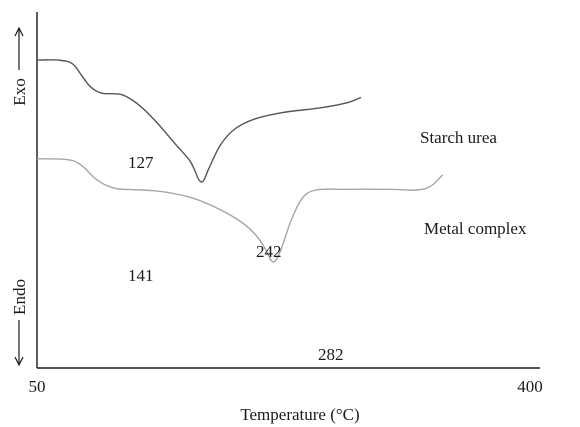 This screenshot has height=427, width=580. Describe the element at coordinates (19, 297) in the screenshot. I see `ylabel-endo: Endo` at that location.